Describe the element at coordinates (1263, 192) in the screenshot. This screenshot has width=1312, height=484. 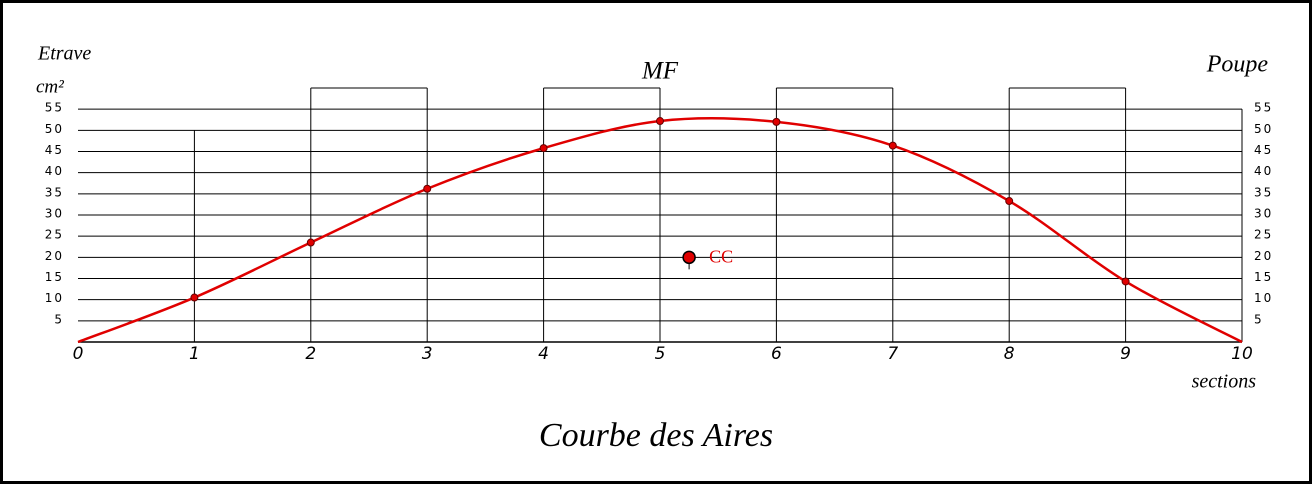
I see `y-tick-label-right: 35` at that location.